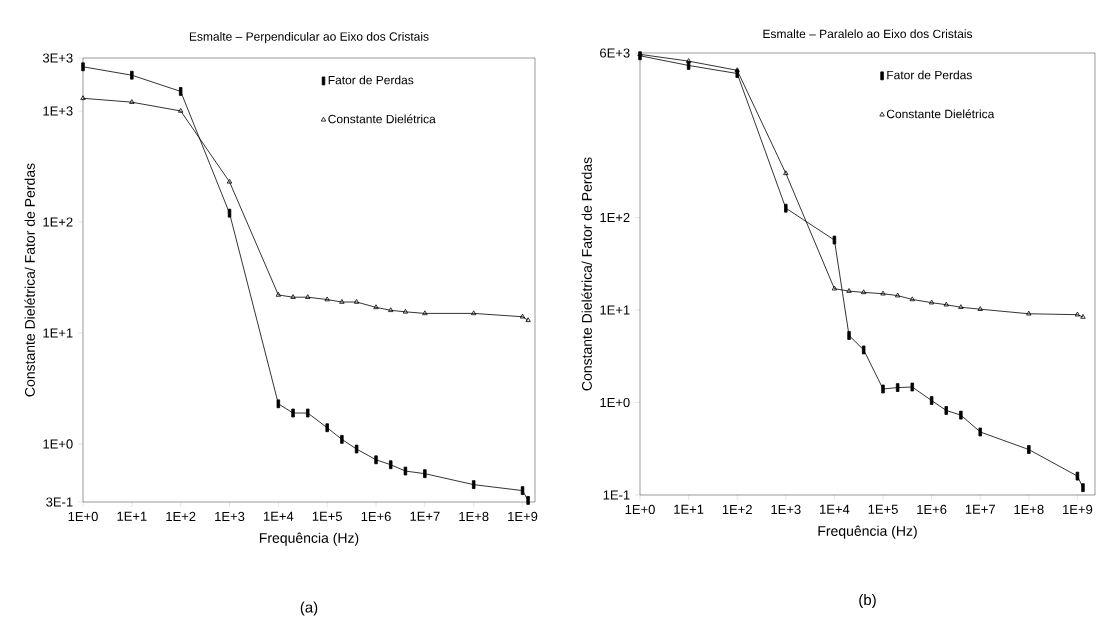 This screenshot has height=643, width=1114. I want to click on text: (a), so click(309, 608).